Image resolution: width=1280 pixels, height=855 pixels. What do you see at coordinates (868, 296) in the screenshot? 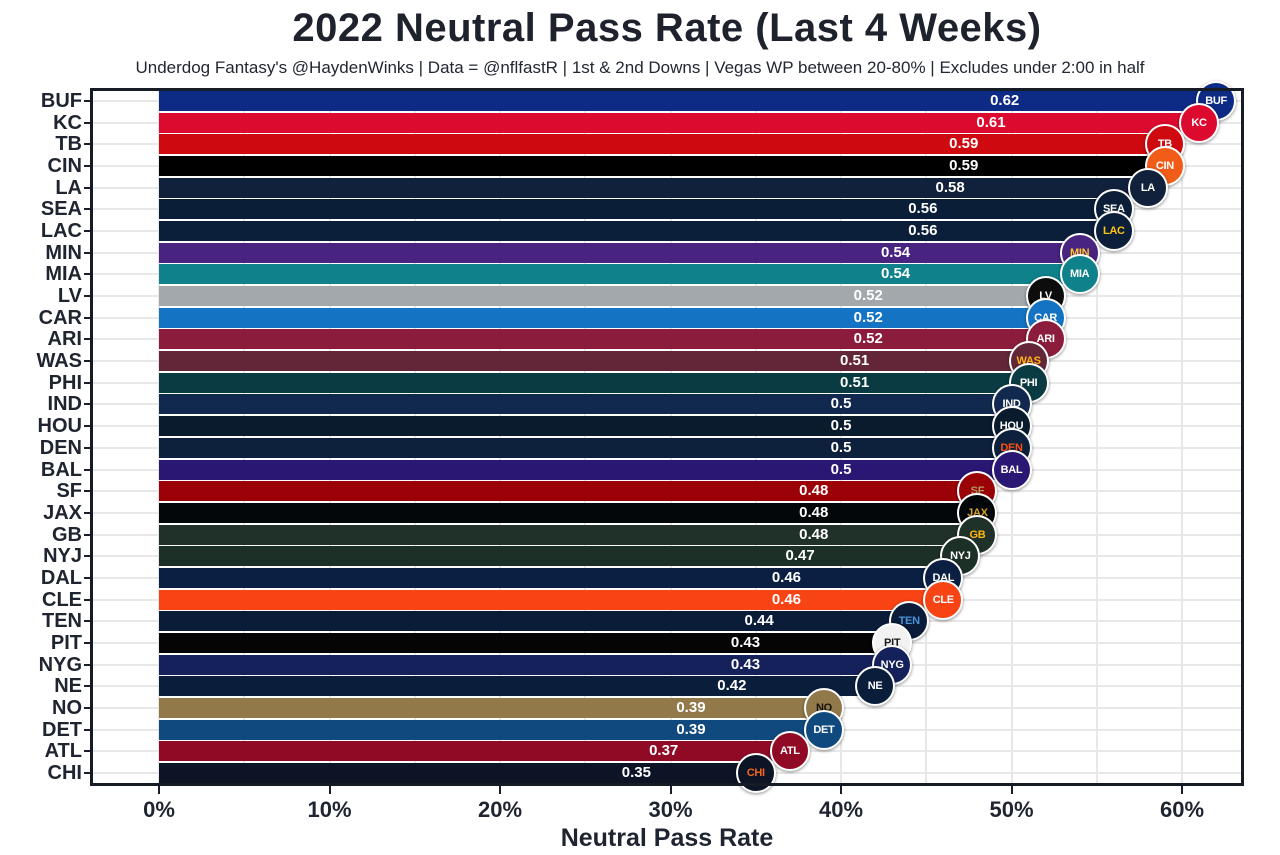
I see `value-label-lv: 0.52` at bounding box center [868, 296].